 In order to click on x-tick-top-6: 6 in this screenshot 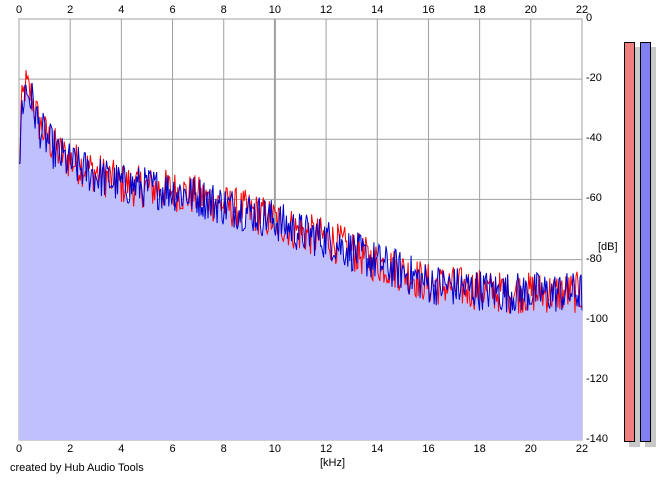, I will do `click(172, 10)`.